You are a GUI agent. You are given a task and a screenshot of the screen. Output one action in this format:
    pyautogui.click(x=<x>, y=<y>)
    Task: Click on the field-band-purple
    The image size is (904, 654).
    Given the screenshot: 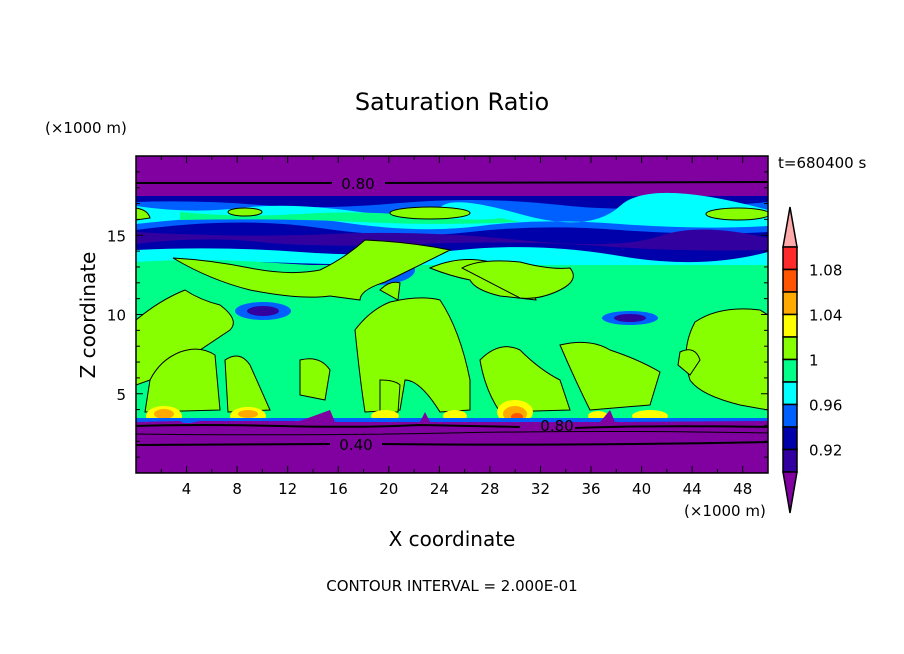 What is the action you would take?
    pyautogui.click(x=452, y=240)
    